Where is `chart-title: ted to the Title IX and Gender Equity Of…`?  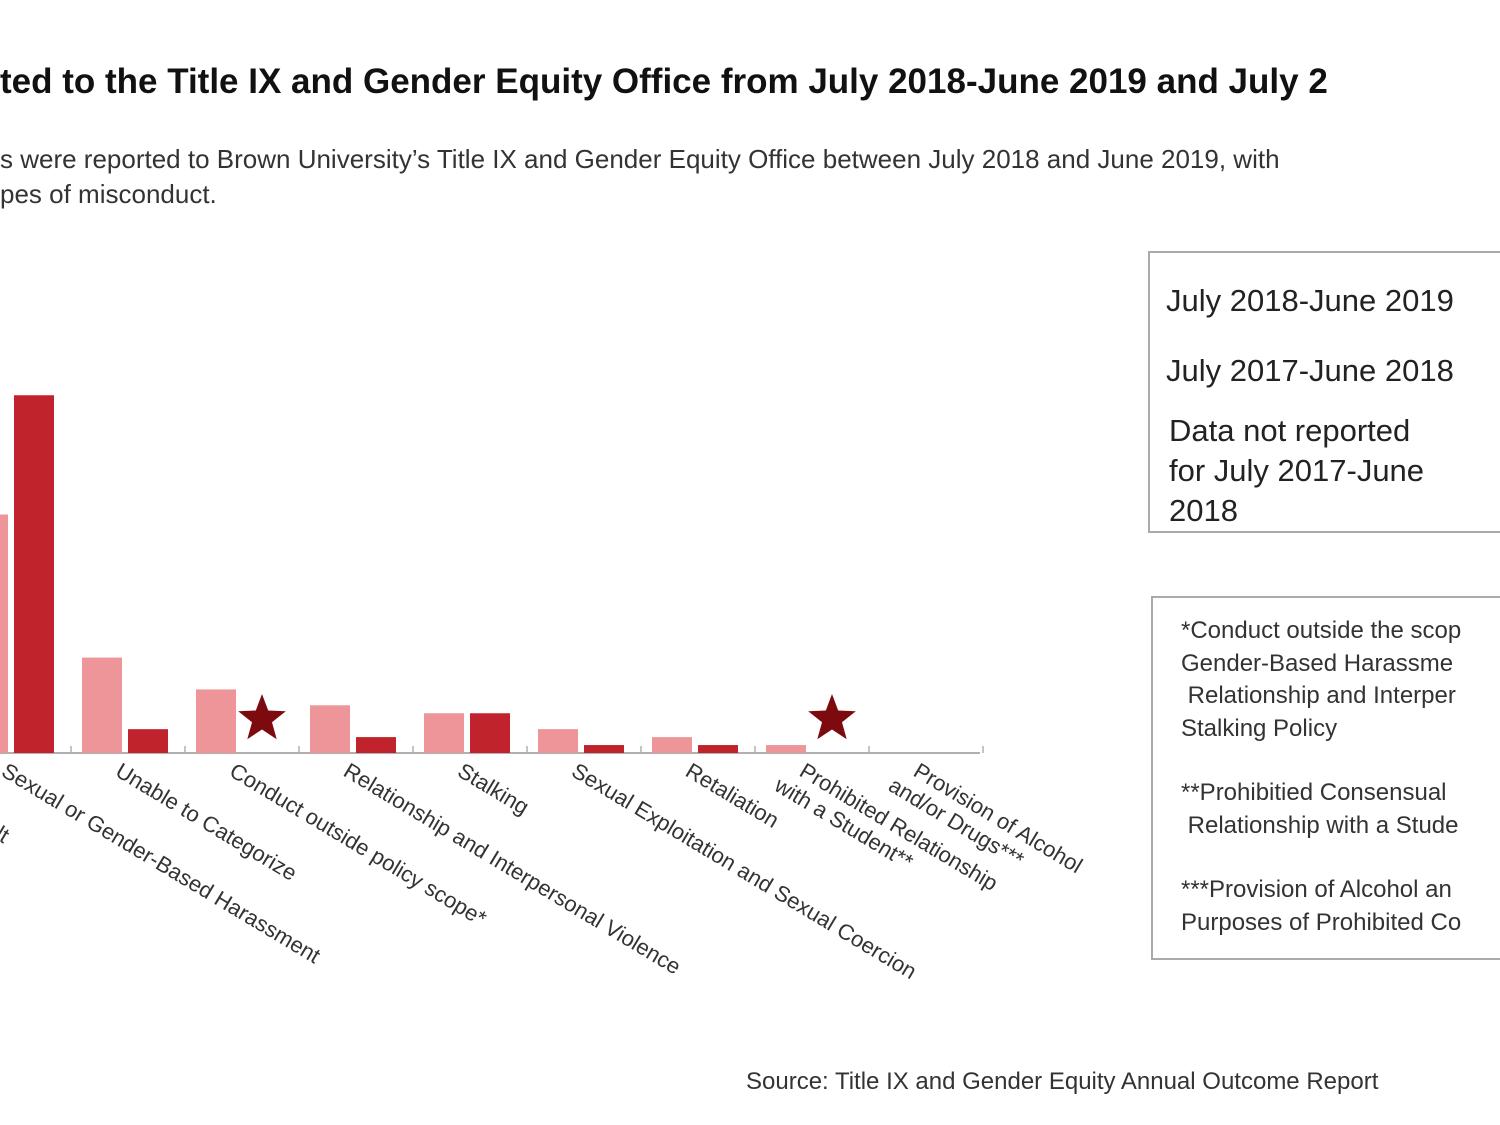 chart-title: ted to the Title IX and Gender Equity Of… is located at coordinates (664, 81).